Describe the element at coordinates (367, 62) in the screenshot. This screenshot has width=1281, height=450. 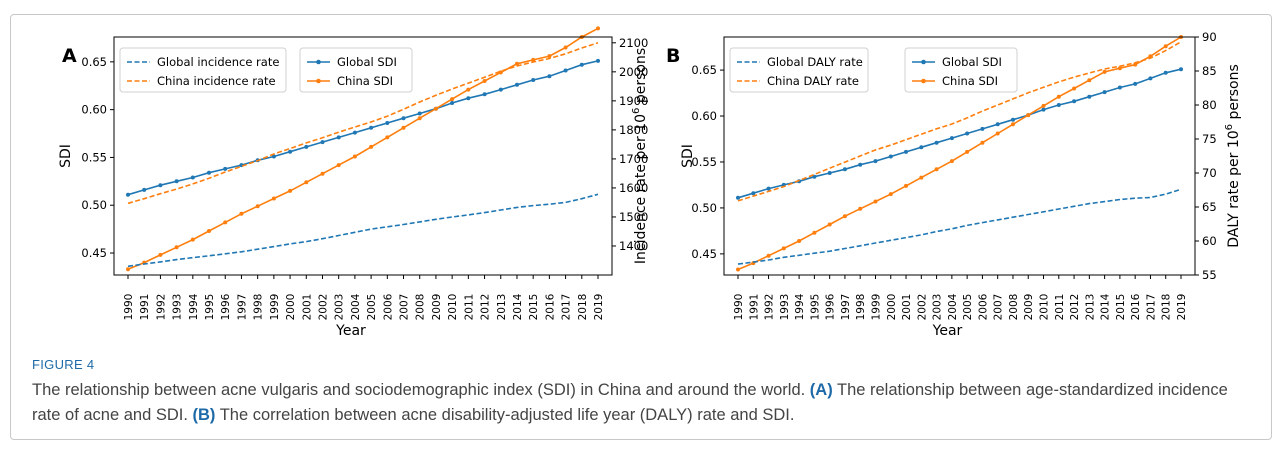
I see `legend-label: Global SDI` at that location.